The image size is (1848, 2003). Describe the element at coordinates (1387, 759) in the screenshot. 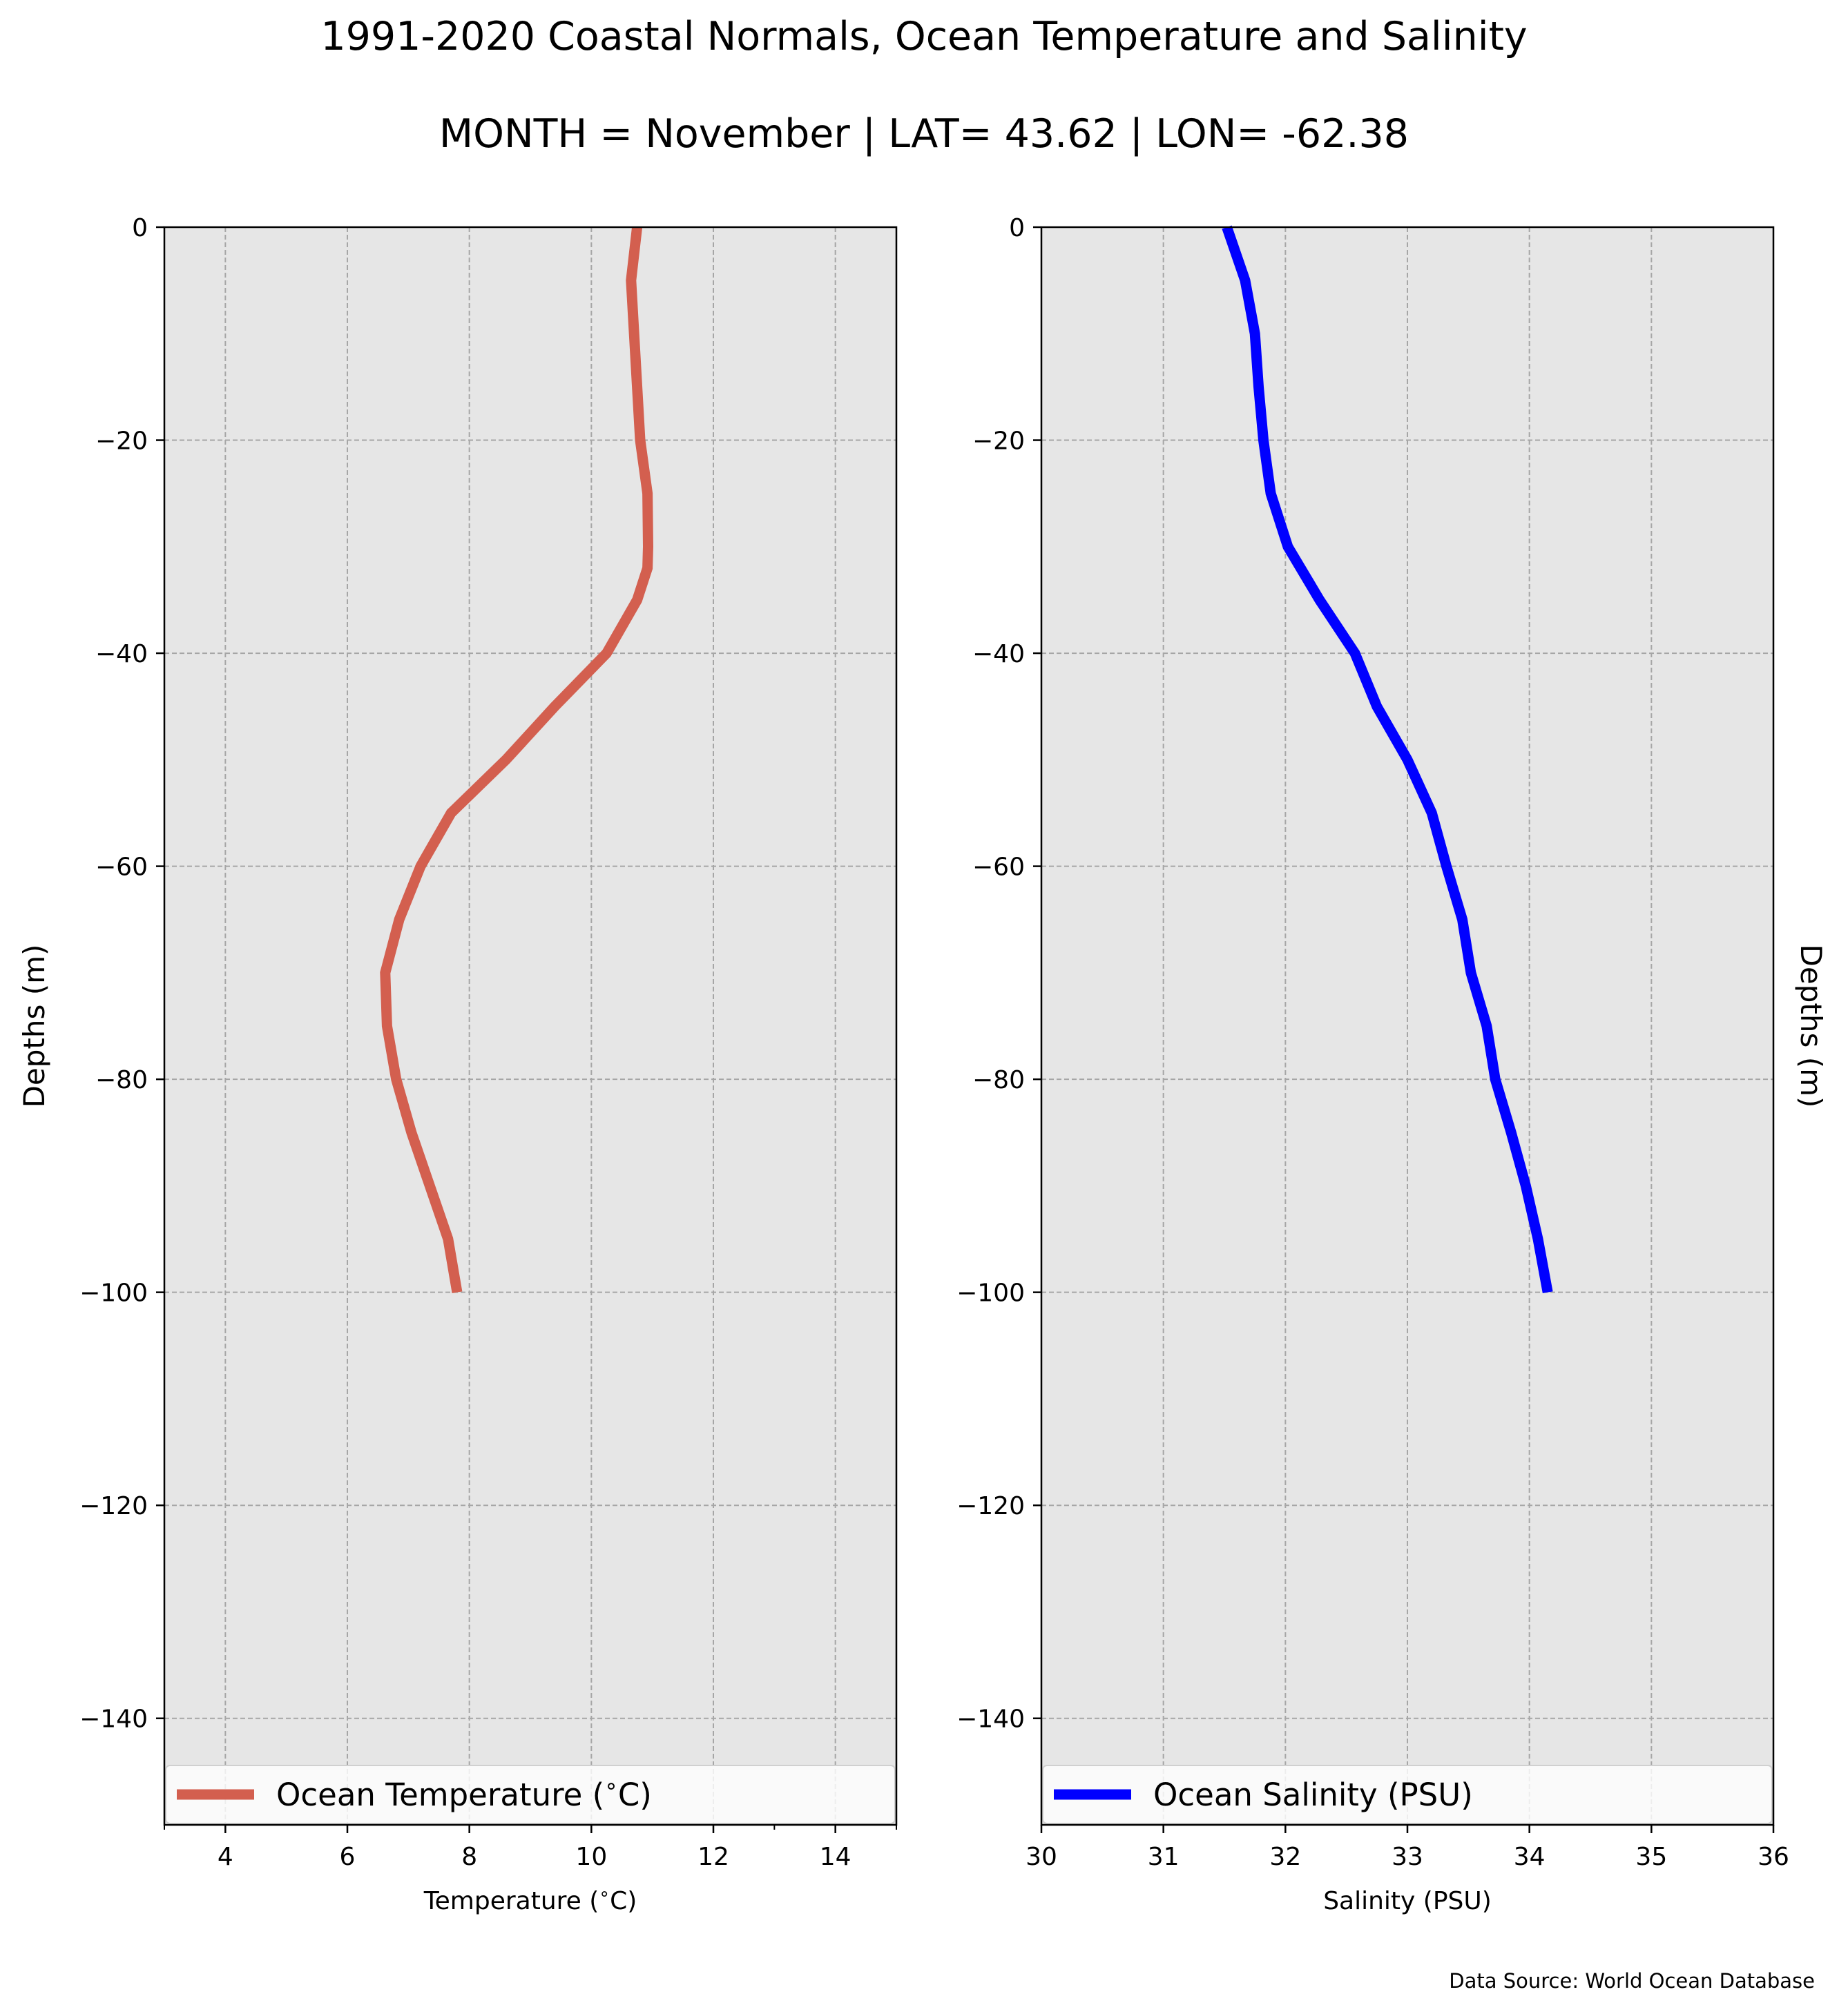

I see `salinity-series-line` at that location.